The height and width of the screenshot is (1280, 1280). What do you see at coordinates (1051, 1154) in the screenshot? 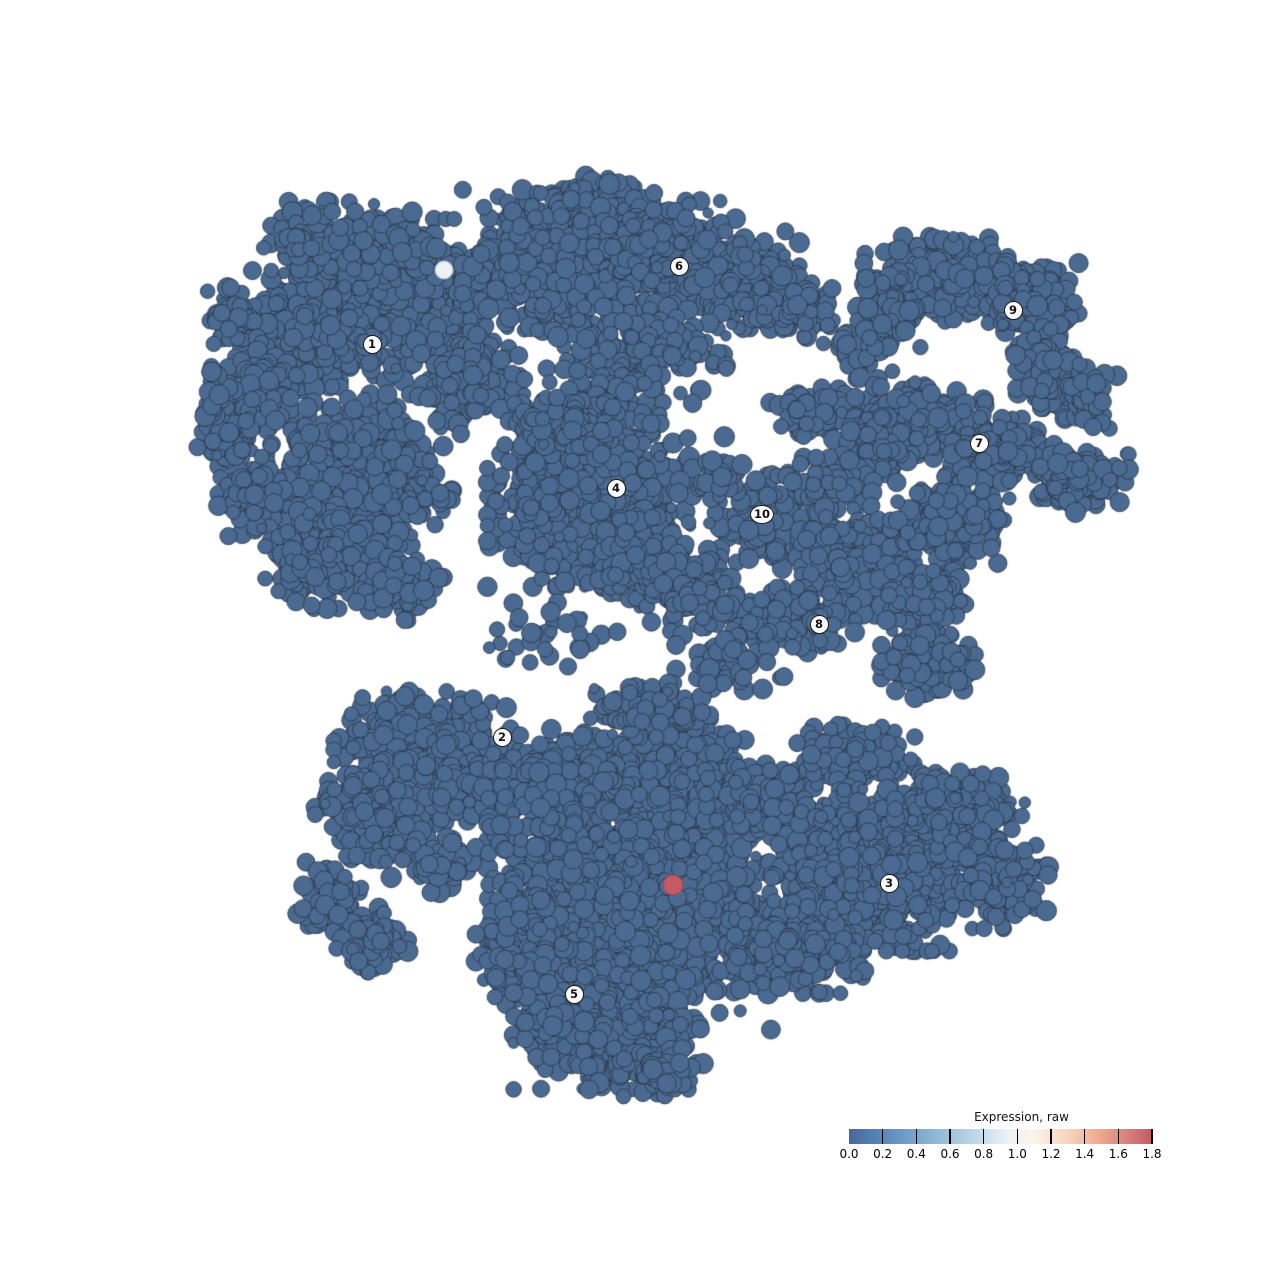
I see `colorbar-tick-label: 1.2` at bounding box center [1051, 1154].